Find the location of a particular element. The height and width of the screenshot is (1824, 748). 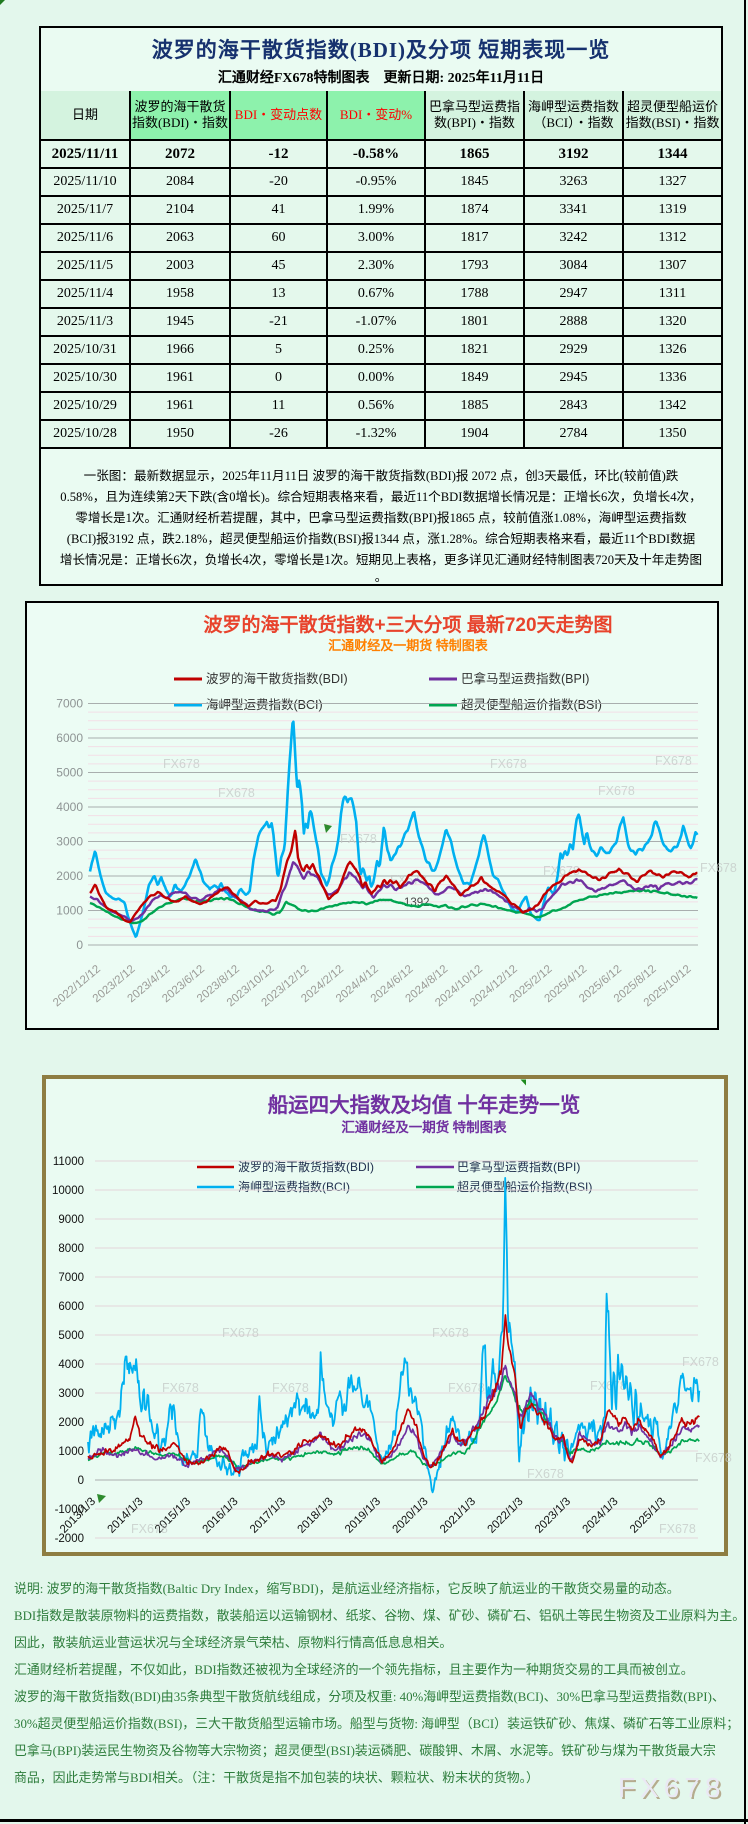

svg-text: 10000 is located at coordinates (68, 1191).